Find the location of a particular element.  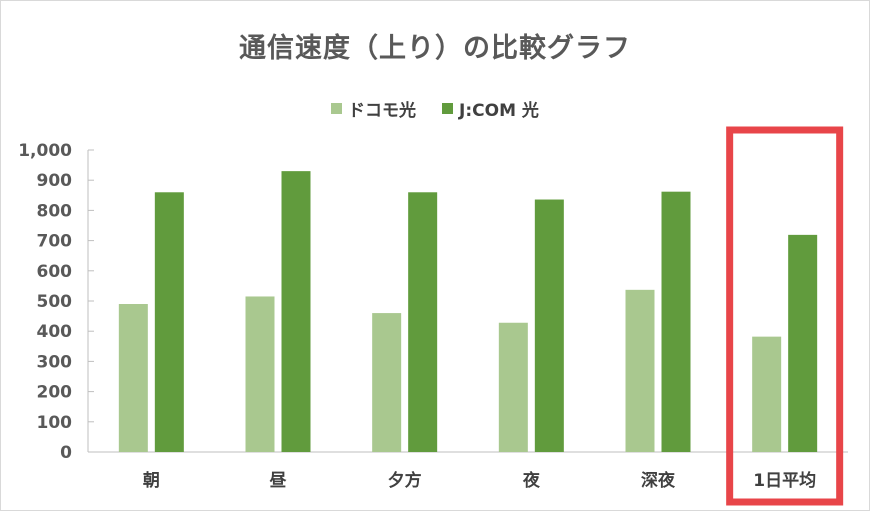

x-category-label: 夜 is located at coordinates (531, 480).